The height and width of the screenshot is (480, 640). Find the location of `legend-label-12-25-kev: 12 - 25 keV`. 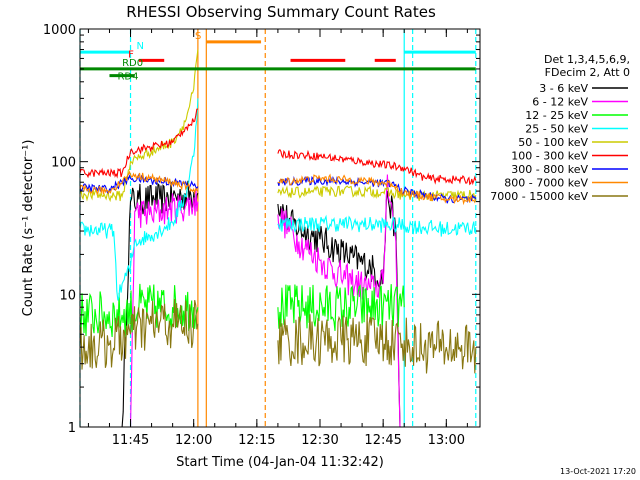

legend-label-12-25-kev: 12 - 25 keV is located at coordinates (556, 115).